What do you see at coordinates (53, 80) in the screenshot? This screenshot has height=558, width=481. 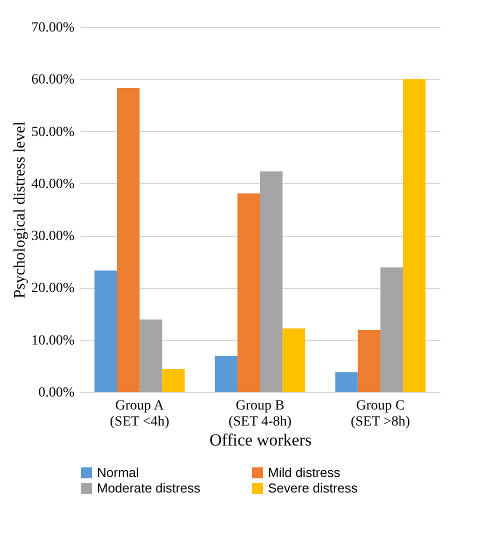 I see `y-tick-label: 60.00%` at bounding box center [53, 80].